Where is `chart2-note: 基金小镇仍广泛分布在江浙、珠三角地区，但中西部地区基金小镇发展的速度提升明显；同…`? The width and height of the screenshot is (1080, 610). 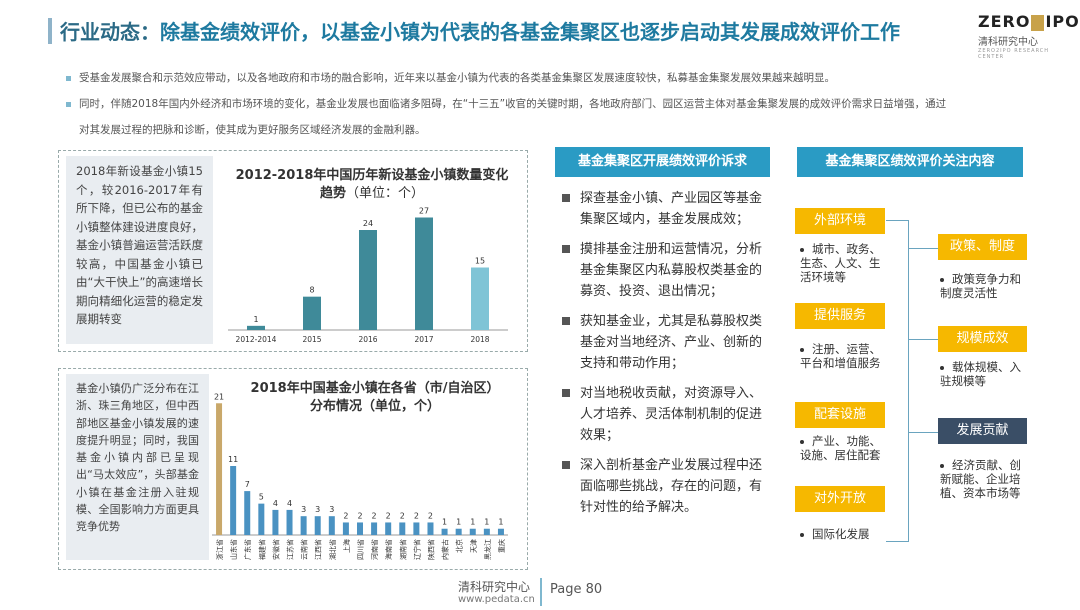 chart2-note: 基金小镇仍广泛分布在江浙、珠三角地区，但中西部地区基金小镇发展的速度提升明显；同… is located at coordinates (137, 467).